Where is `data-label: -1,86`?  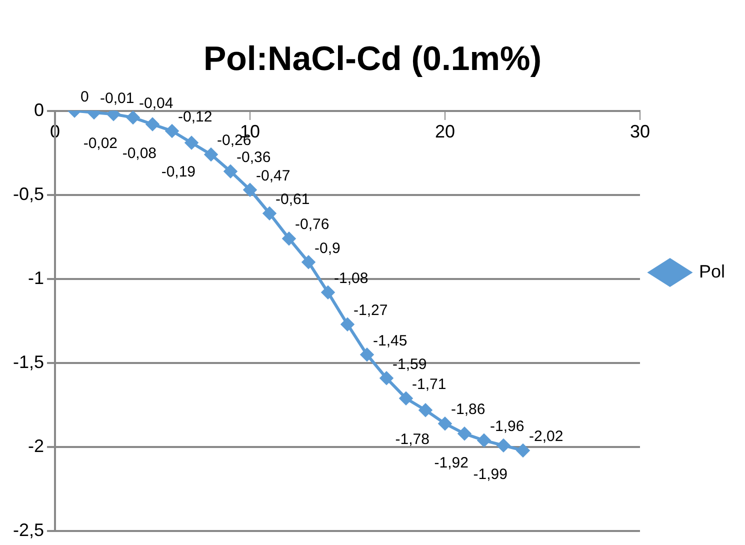
data-label: -1,86 is located at coordinates (468, 409).